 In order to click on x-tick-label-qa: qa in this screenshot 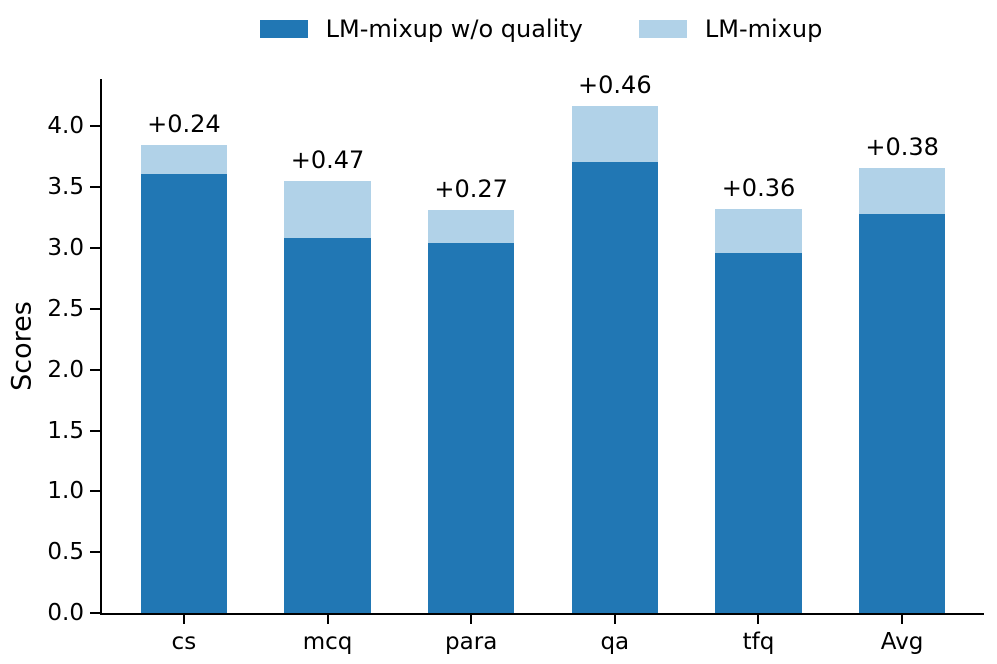, I will do `click(615, 642)`.